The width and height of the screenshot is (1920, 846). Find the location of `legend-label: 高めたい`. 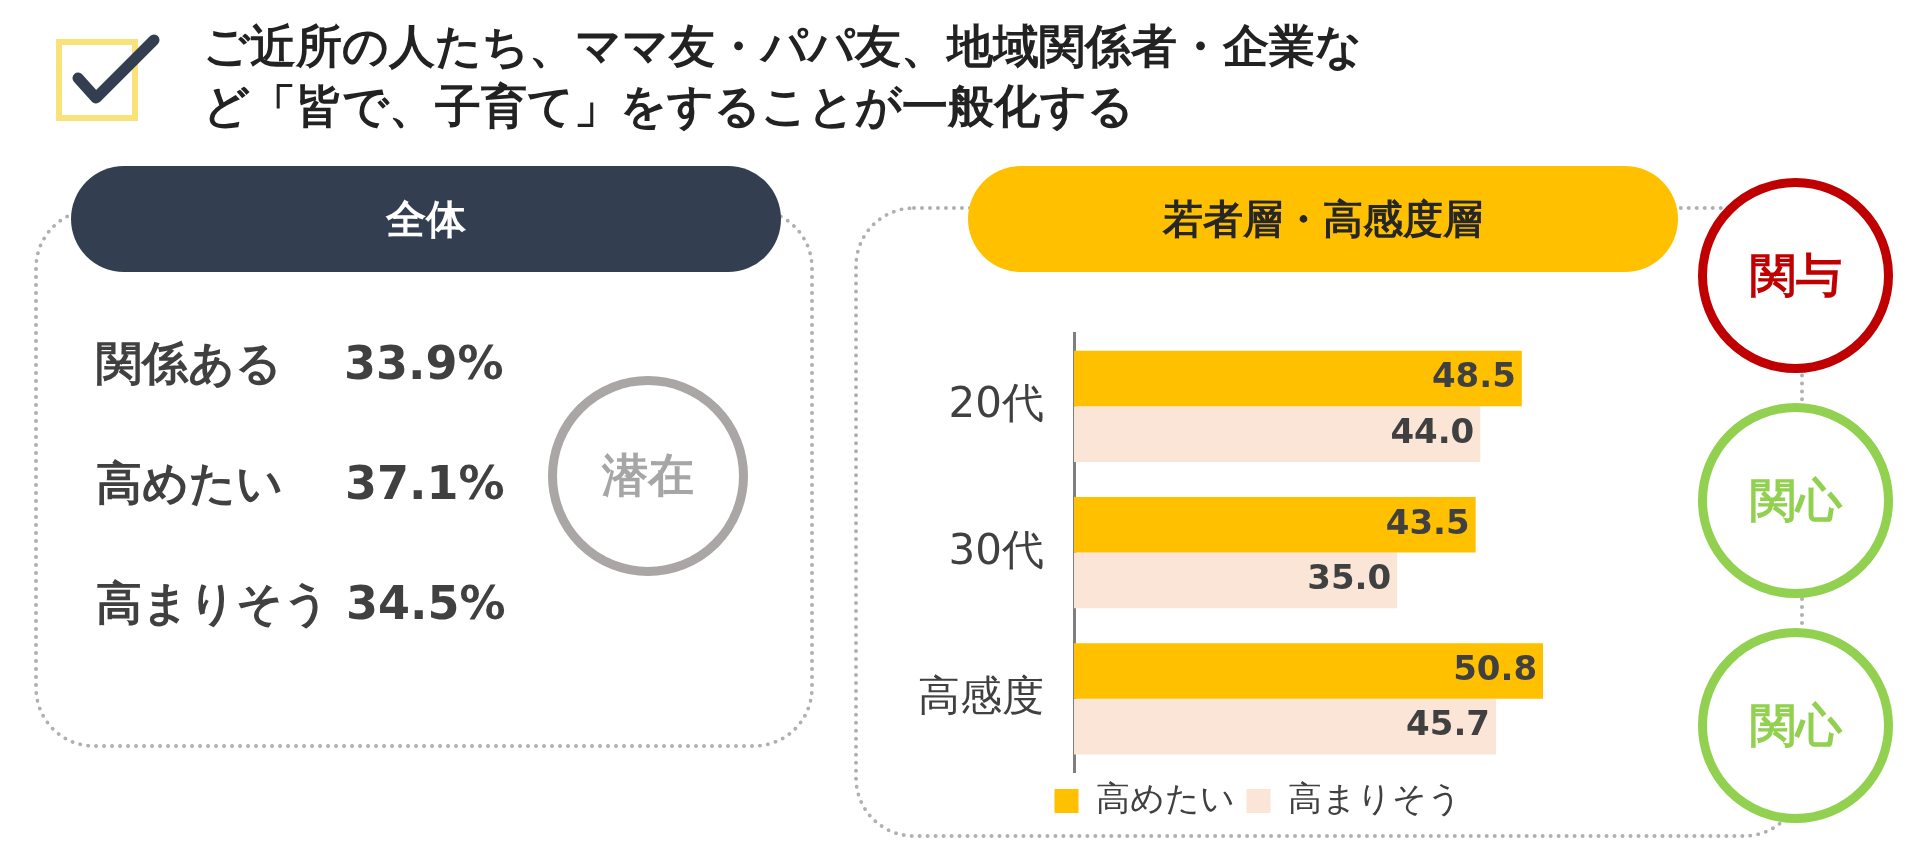

legend-label: 高めたい is located at coordinates (1165, 797).